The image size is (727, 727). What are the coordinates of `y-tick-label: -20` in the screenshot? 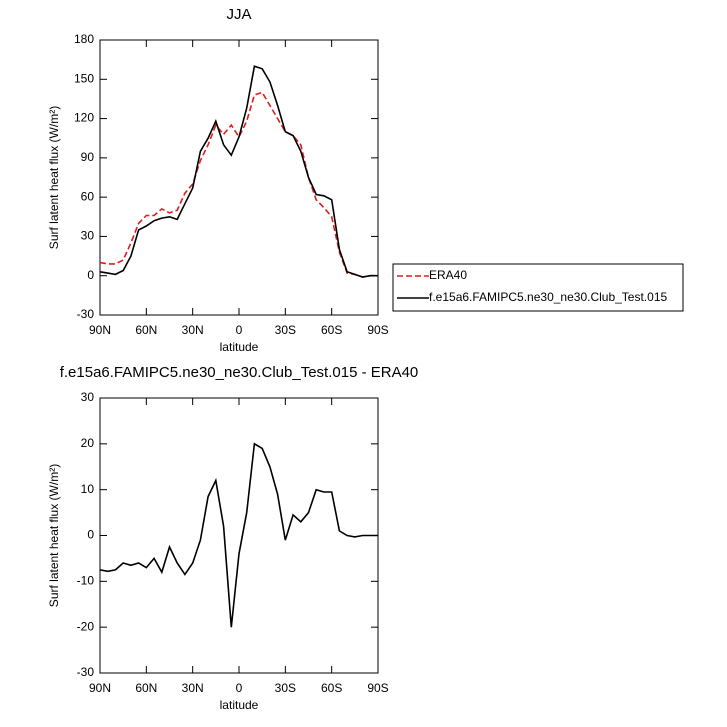 It's located at (86, 626).